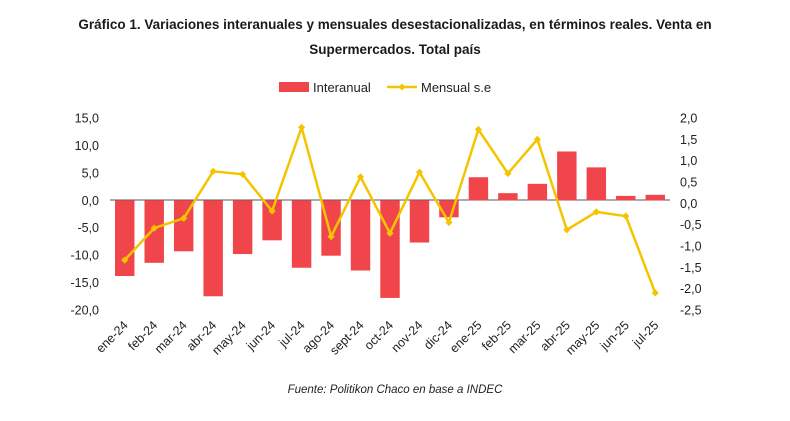 This screenshot has height=421, width=790. I want to click on left-axis-tick-label: 0,0, so click(90, 201).